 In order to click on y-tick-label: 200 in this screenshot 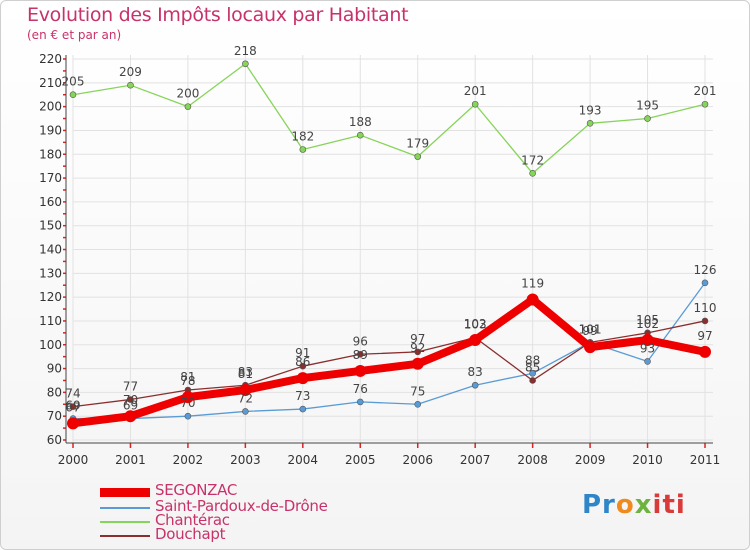, I will do `click(50, 107)`.